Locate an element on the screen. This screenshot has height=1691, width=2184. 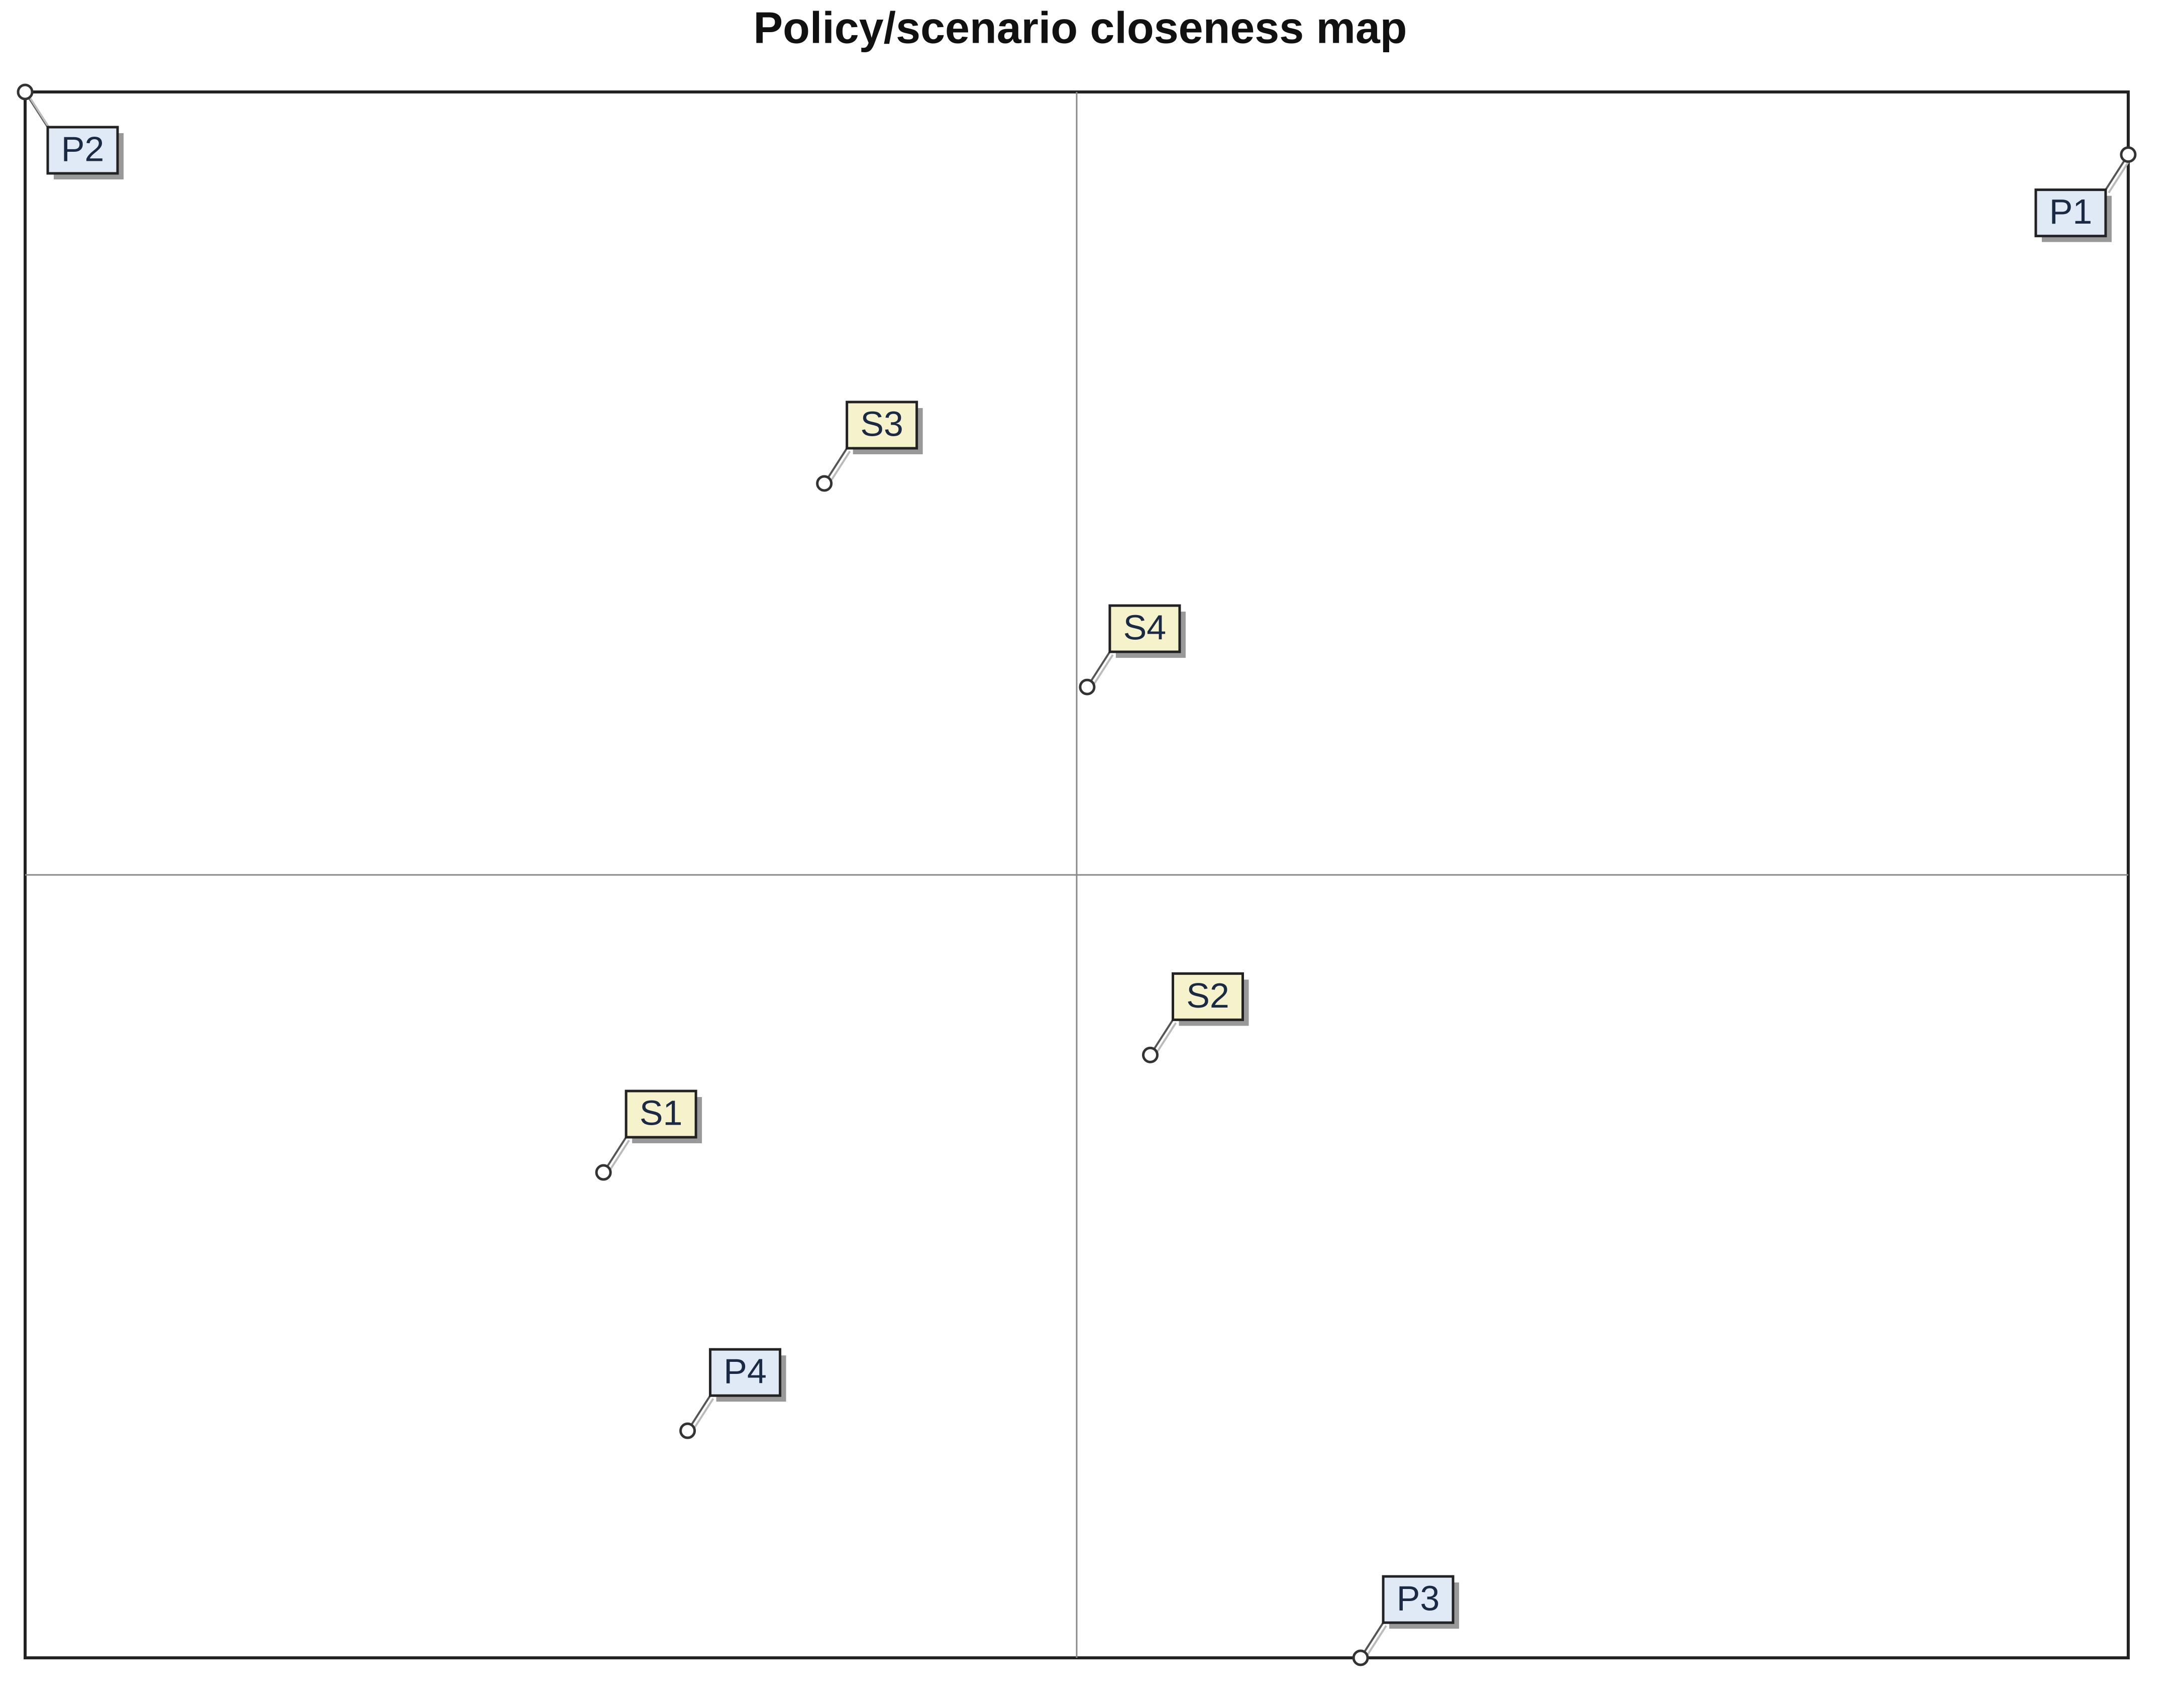
point-label: S1 is located at coordinates (661, 1113).